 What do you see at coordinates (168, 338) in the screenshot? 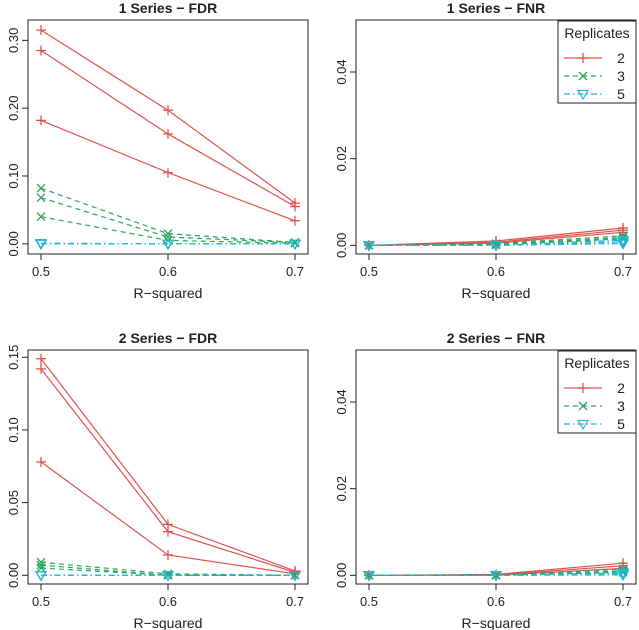
I see `chart-title: 2 Series − FDR` at bounding box center [168, 338].